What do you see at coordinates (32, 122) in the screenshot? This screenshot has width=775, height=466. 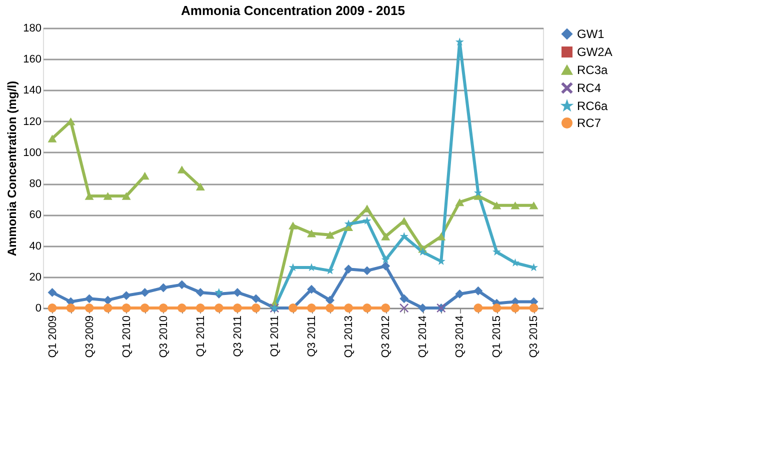 I see `y-tick-label: 120` at bounding box center [32, 122].